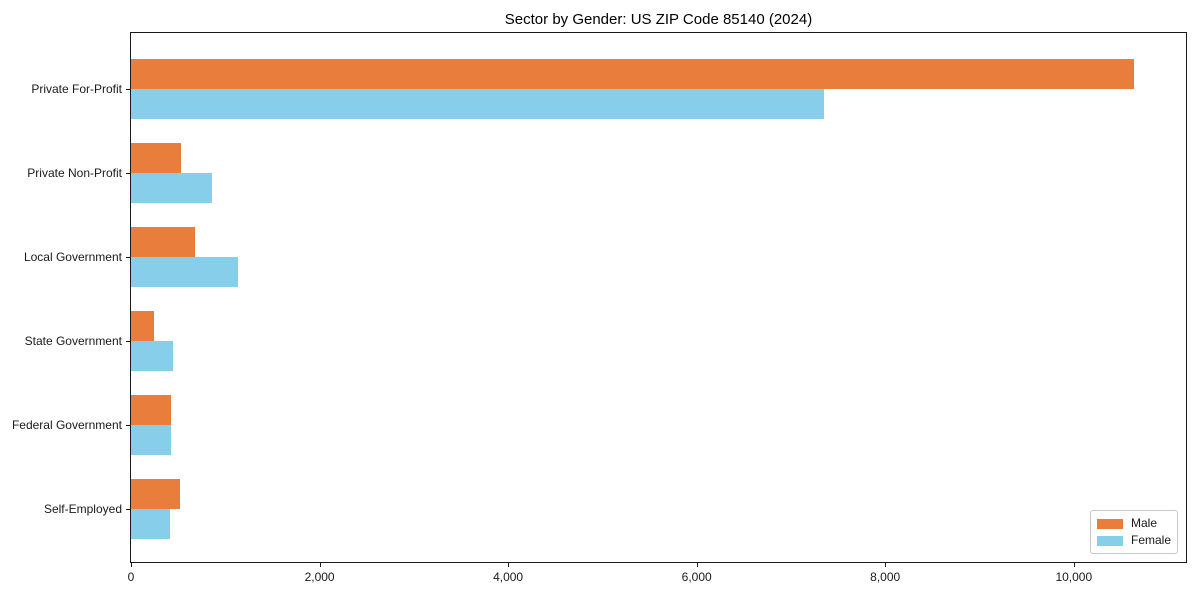 The width and height of the screenshot is (1200, 600). Describe the element at coordinates (1110, 523) in the screenshot. I see `legend-swatch-male` at that location.